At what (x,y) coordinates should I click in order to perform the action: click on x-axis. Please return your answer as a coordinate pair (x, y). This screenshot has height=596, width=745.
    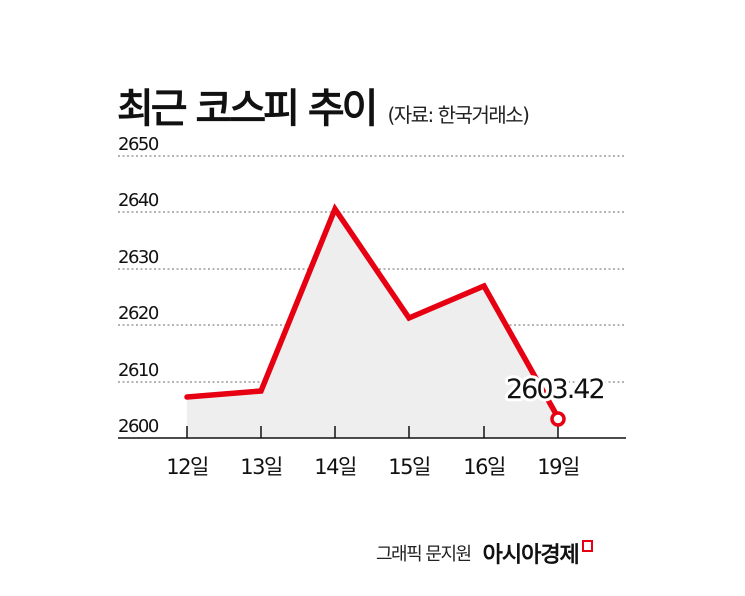
    Looking at the image, I should click on (372, 432).